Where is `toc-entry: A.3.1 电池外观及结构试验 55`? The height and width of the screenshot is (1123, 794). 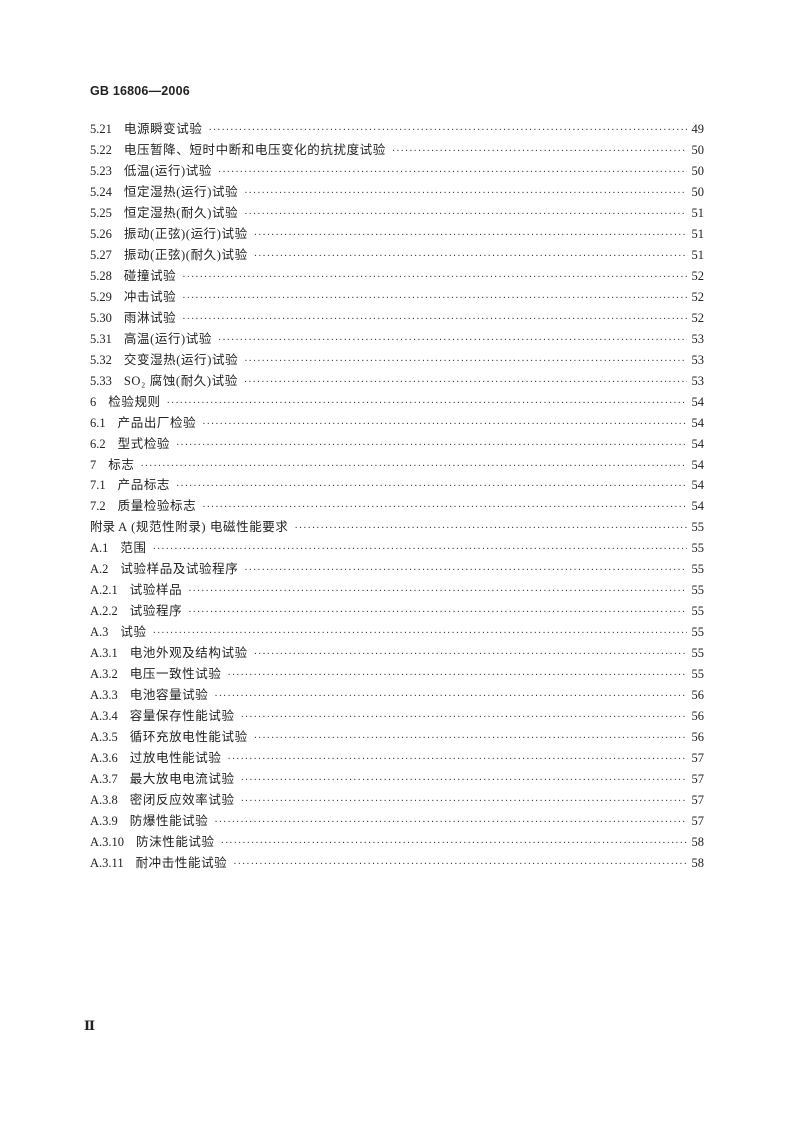 toc-entry: A.3.1 电池外观及结构试验 55 is located at coordinates (397, 652).